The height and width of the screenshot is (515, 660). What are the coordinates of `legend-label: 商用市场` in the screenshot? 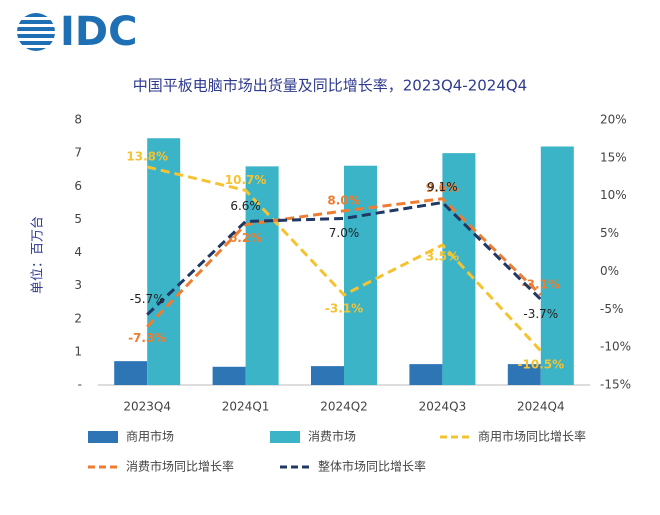 It's located at (150, 436).